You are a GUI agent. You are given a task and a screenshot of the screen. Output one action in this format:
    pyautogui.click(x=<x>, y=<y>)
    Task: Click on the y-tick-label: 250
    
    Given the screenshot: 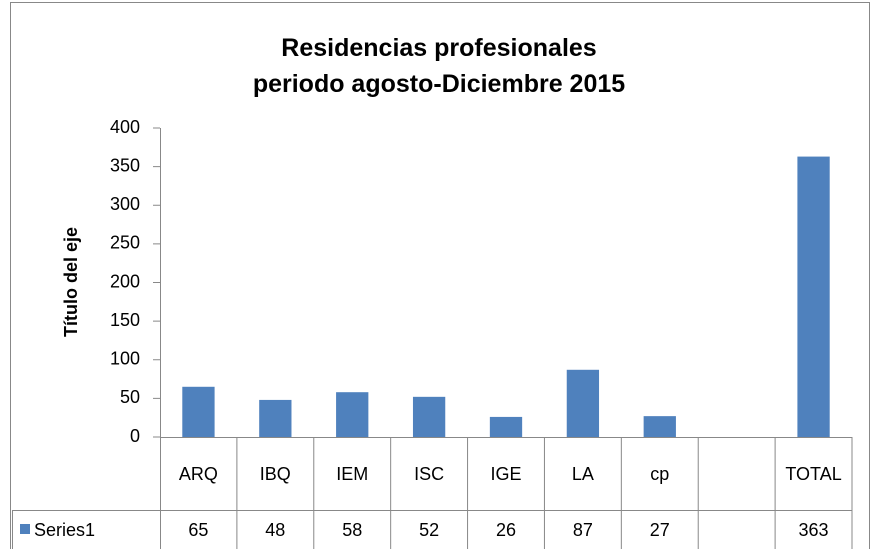 What is the action you would take?
    pyautogui.click(x=125, y=243)
    